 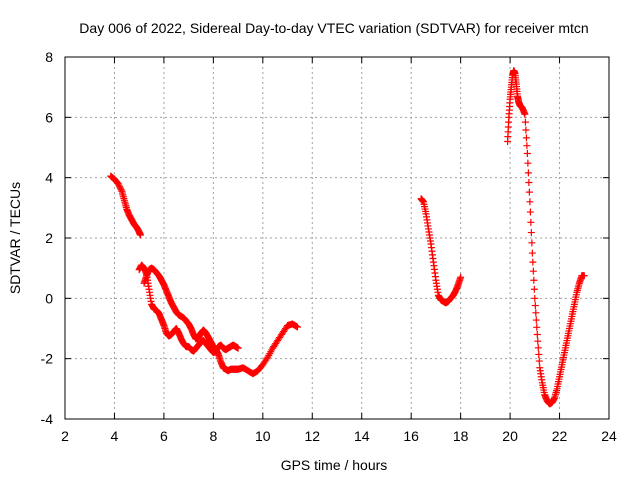 I want to click on x-tick-label: 18, so click(x=461, y=436).